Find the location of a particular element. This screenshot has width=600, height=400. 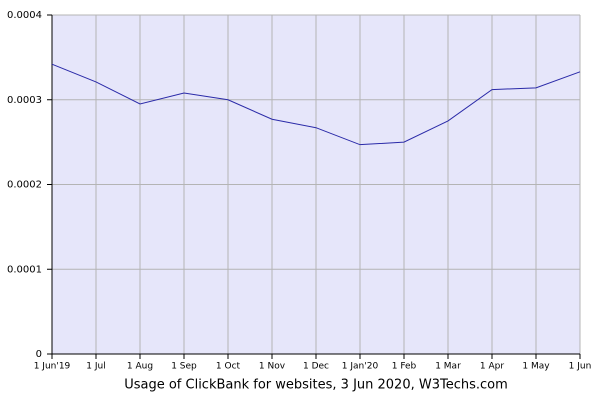

x-tick-label: 1 Oct is located at coordinates (228, 367).